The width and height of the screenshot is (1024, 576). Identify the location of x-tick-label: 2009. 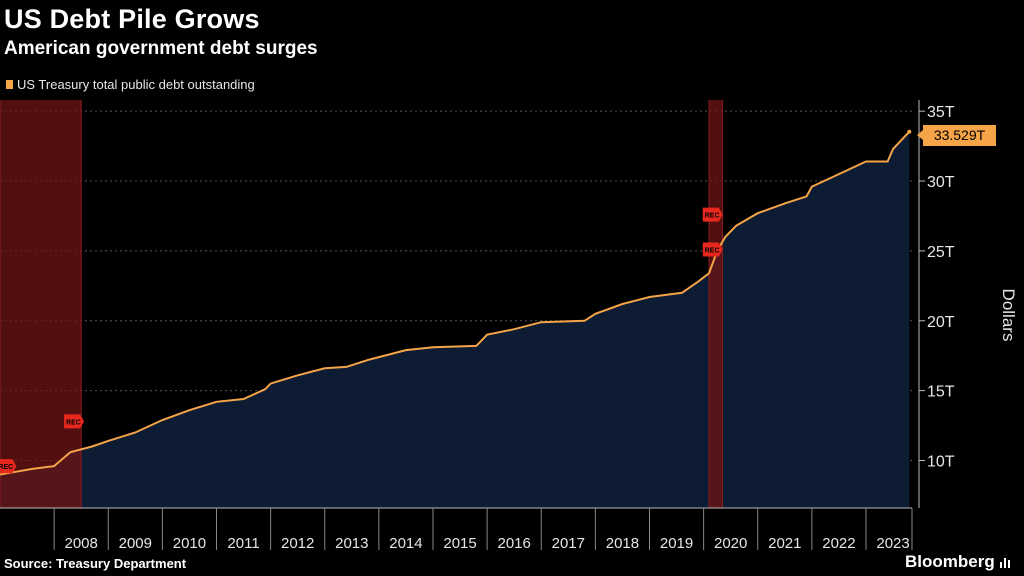
(135, 543).